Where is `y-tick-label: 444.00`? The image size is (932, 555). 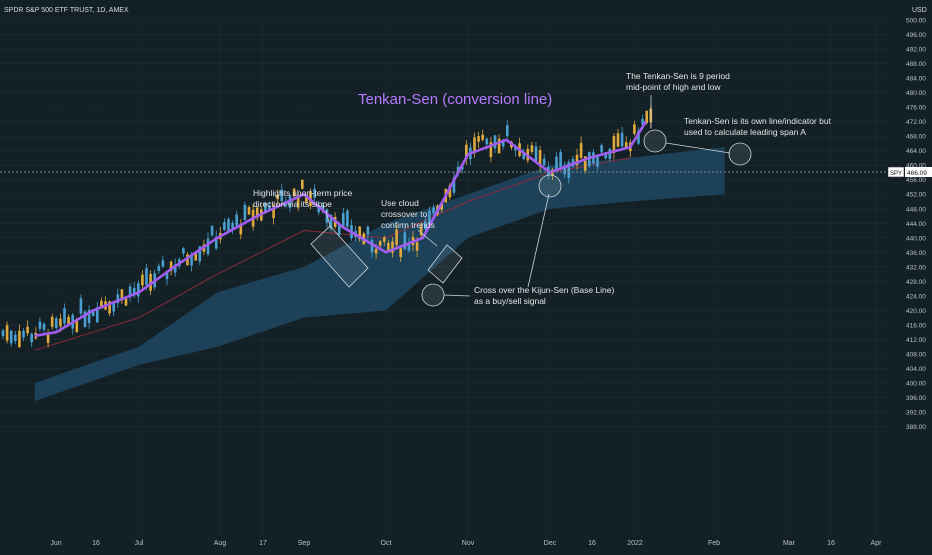
y-tick-label: 444.00 is located at coordinates (916, 224).